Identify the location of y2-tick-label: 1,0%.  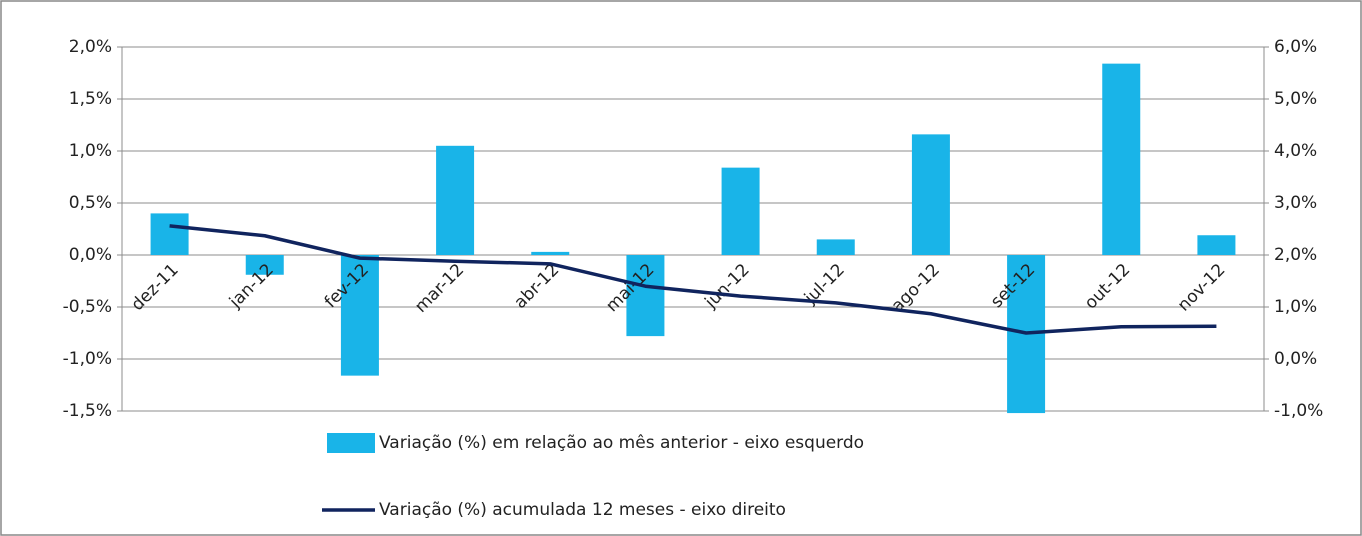
(1295, 307).